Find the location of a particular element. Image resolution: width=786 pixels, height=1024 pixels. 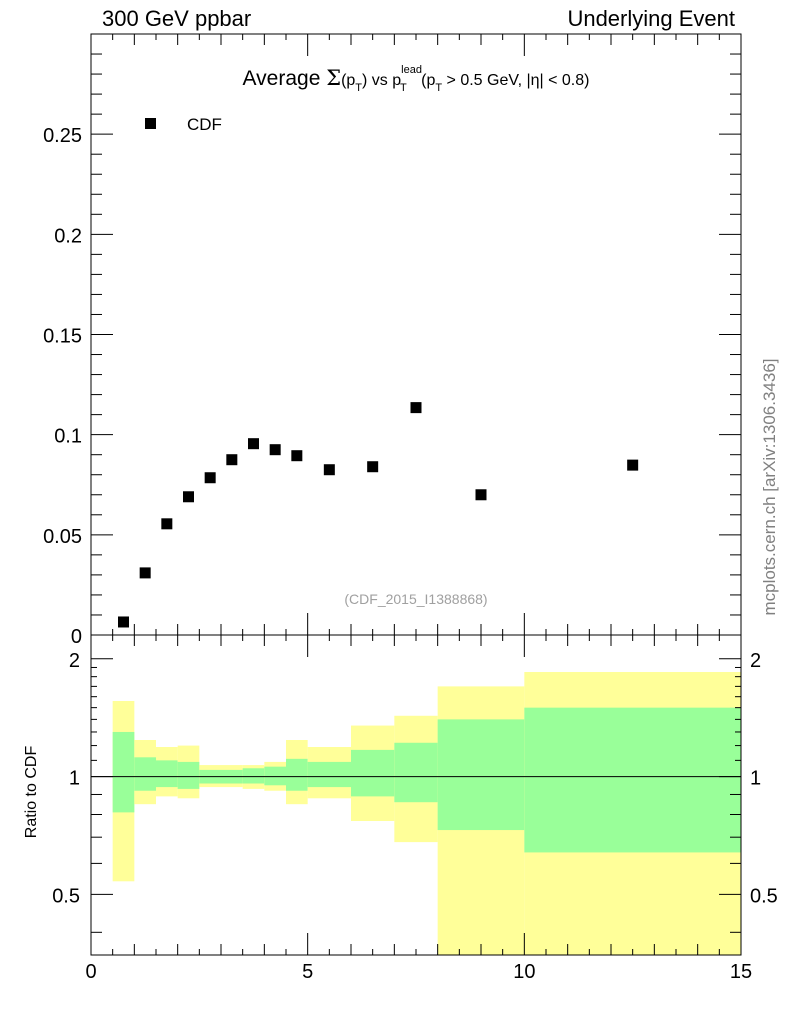

main-y-tick-label: 0.05 is located at coordinates (62, 537).